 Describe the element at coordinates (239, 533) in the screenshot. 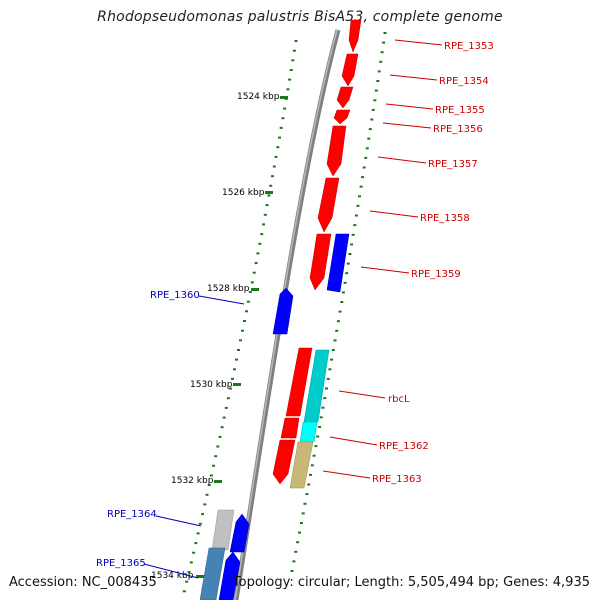

I see `gene-feature-blue-a` at that location.